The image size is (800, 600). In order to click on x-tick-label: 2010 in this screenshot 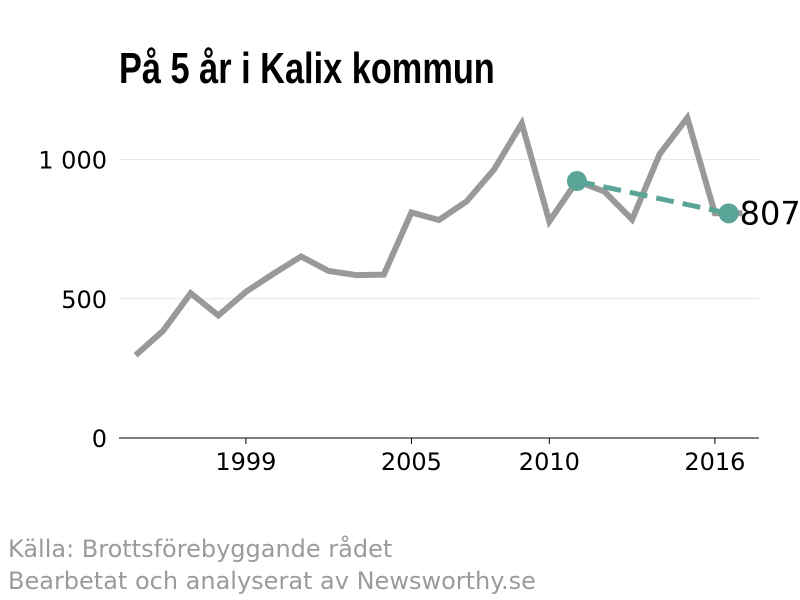, I will do `click(549, 462)`.